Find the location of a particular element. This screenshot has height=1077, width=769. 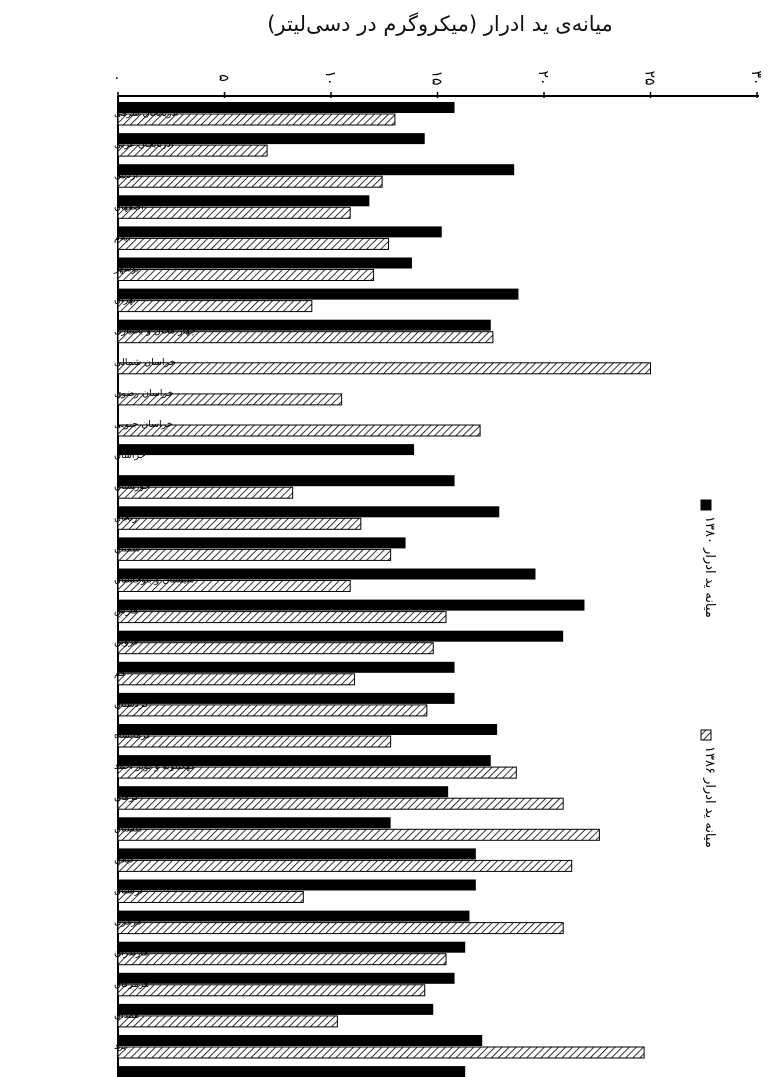

category-label: کل کشور is located at coordinates (132, 1074).